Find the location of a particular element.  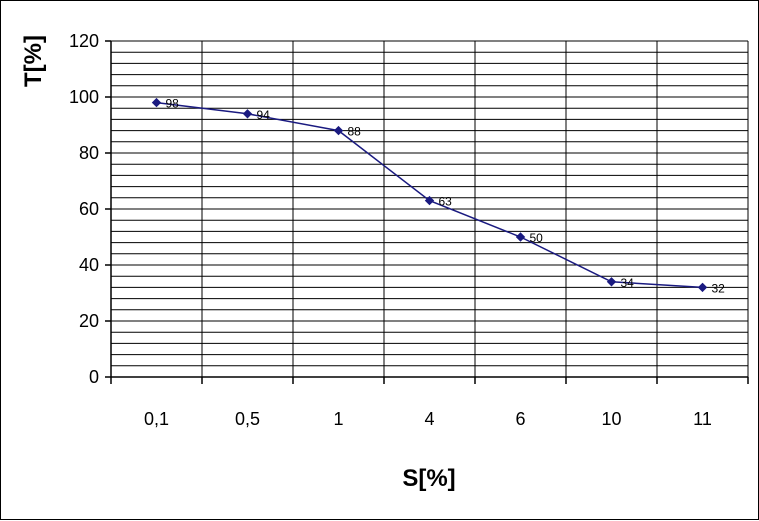

x-tick-label: 0,5 is located at coordinates (247, 419).